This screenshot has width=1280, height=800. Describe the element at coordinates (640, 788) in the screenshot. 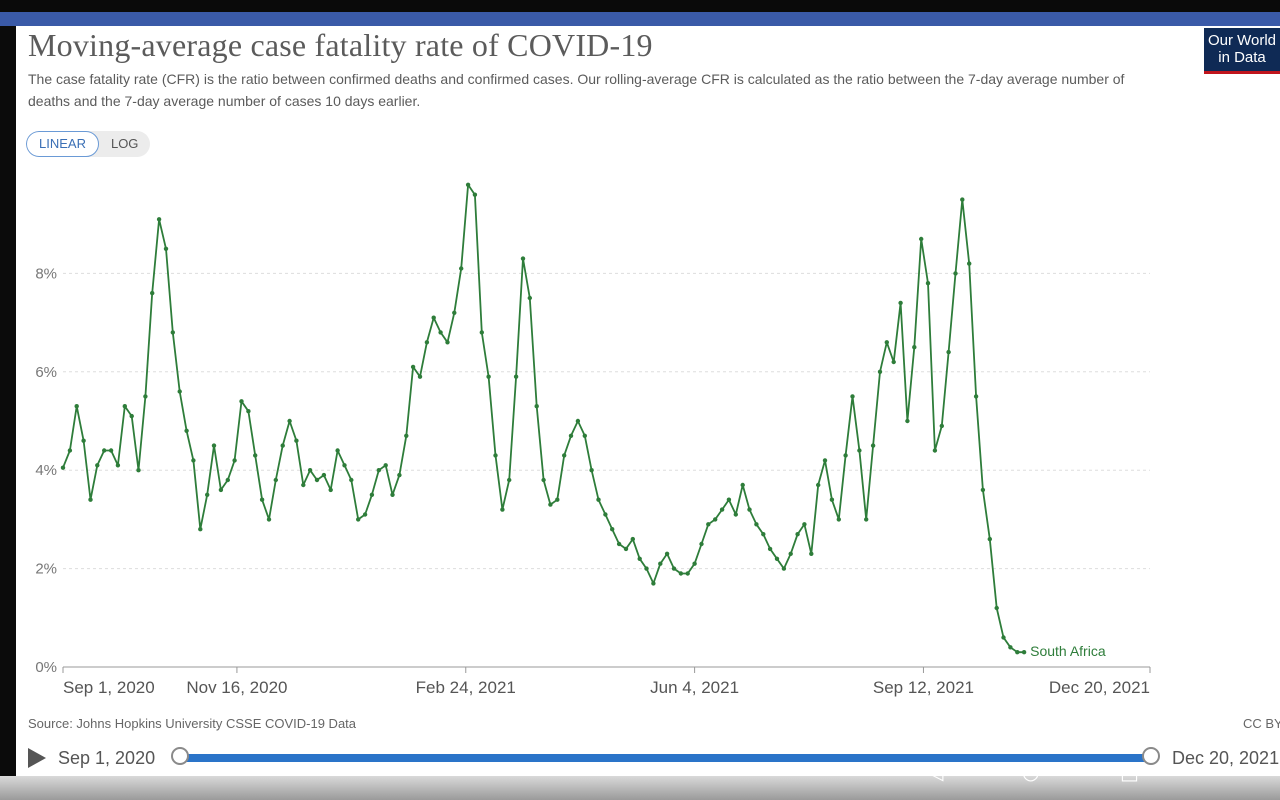

I see `system-navigation-bar` at that location.